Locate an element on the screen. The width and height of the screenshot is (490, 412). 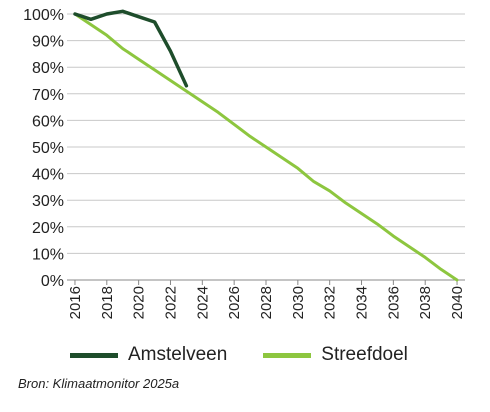
series-line-amstelveen is located at coordinates (131, 48).